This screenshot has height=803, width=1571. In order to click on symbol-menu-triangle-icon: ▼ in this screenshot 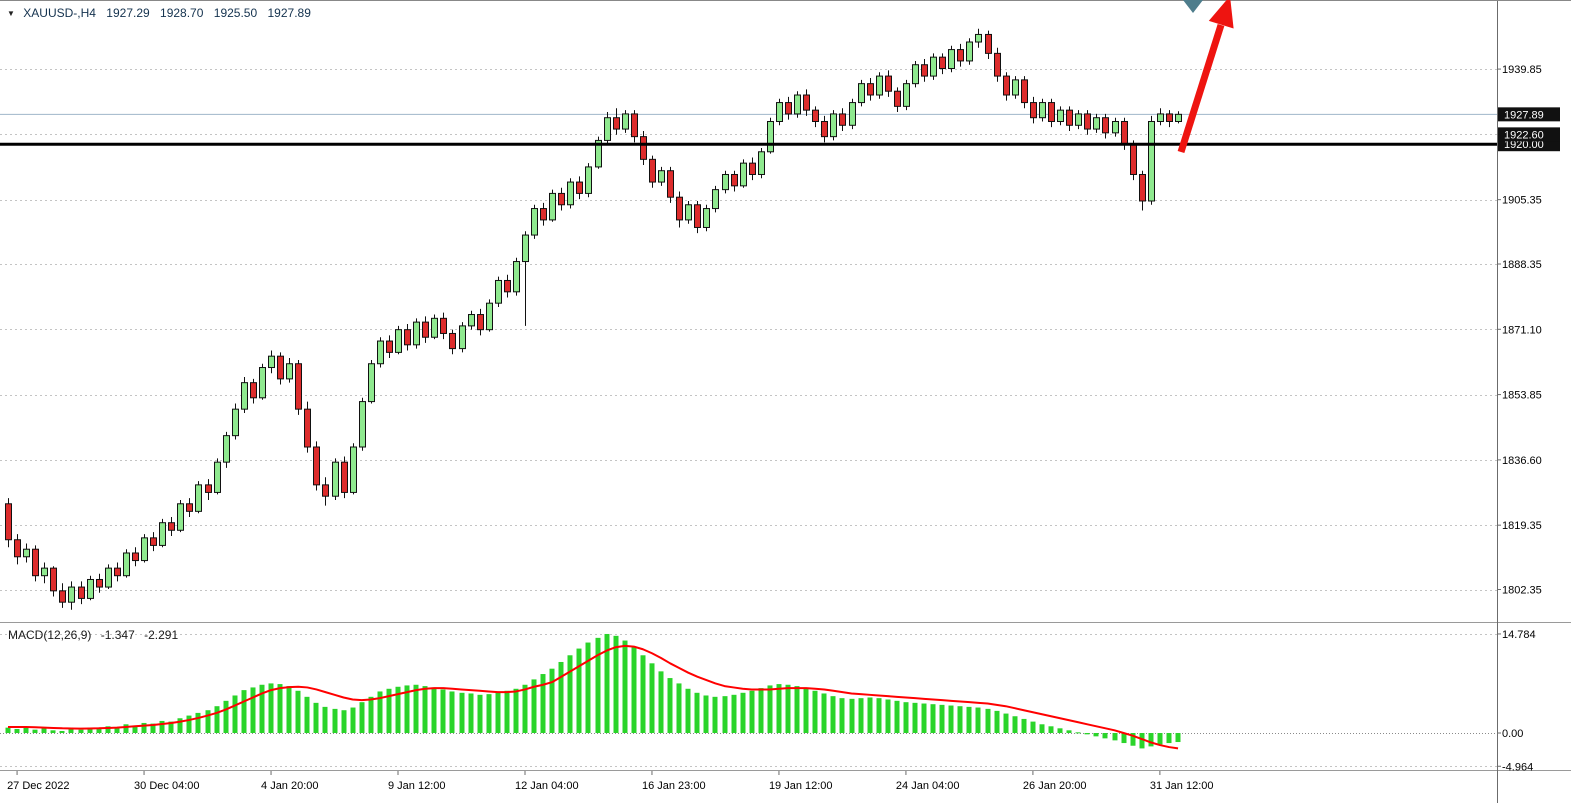, I will do `click(11, 13)`.